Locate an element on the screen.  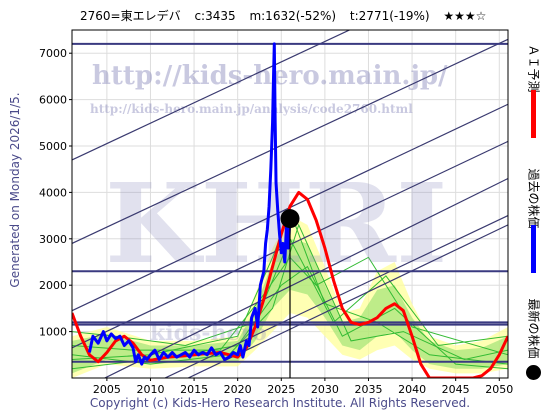
y-tick-label: 7000 is located at coordinates (53, 53).